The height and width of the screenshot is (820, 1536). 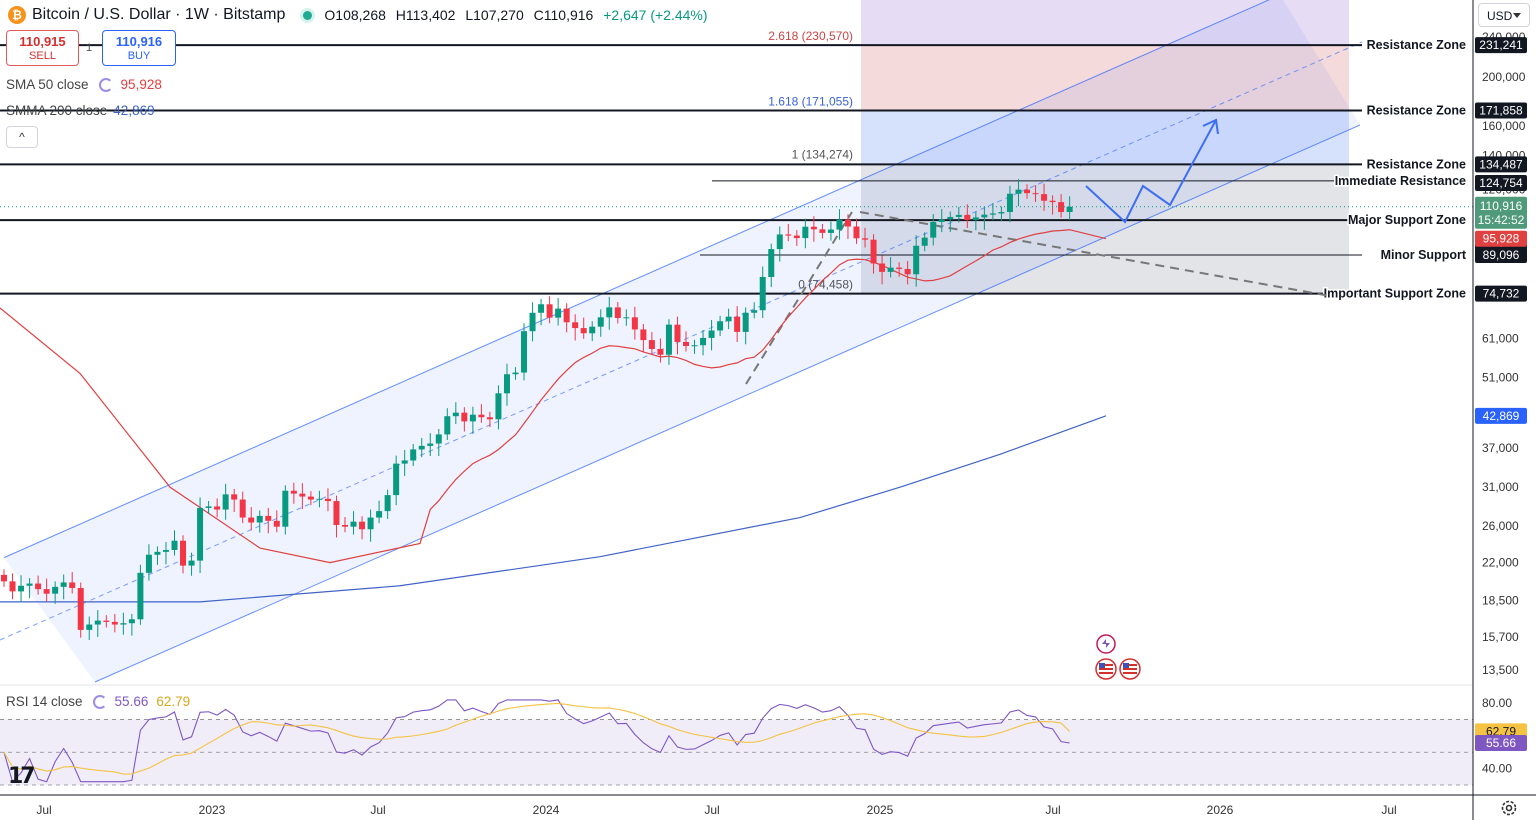 I want to click on y-tick-label: 61,000, so click(x=1500, y=338).